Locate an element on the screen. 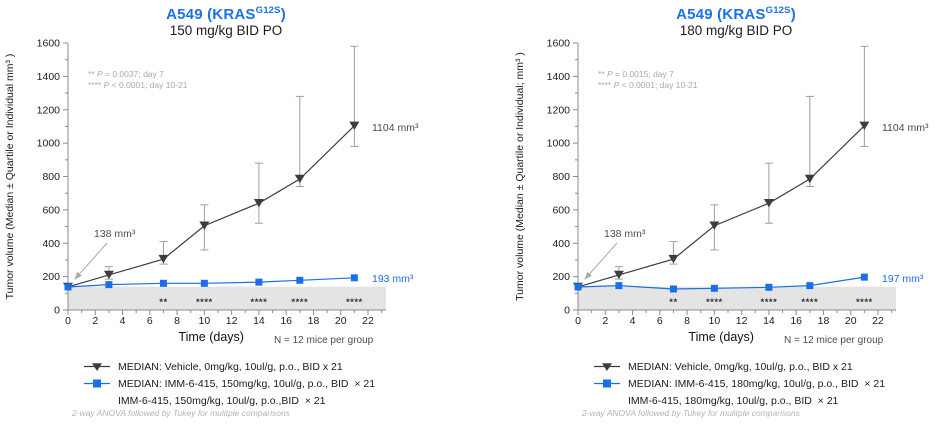 The width and height of the screenshot is (938, 426). svg-text: 400 is located at coordinates (51, 244).